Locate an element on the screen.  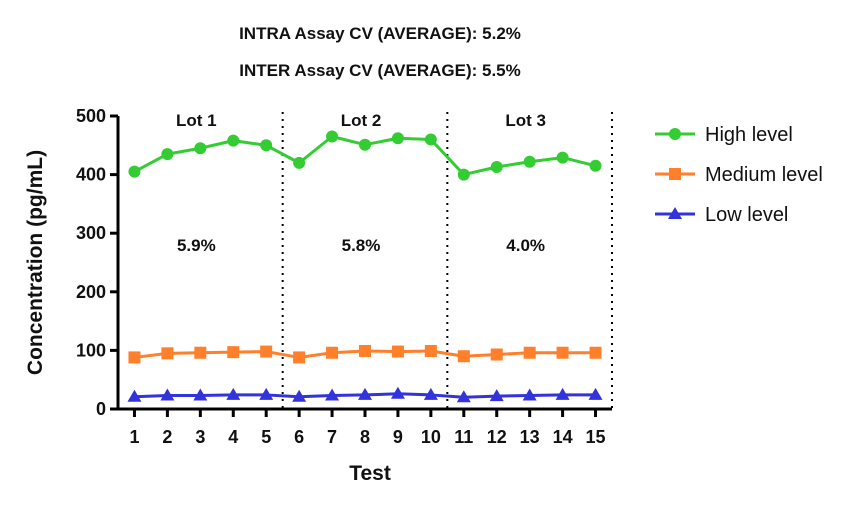
x-tick-label: 5 is located at coordinates (266, 437).